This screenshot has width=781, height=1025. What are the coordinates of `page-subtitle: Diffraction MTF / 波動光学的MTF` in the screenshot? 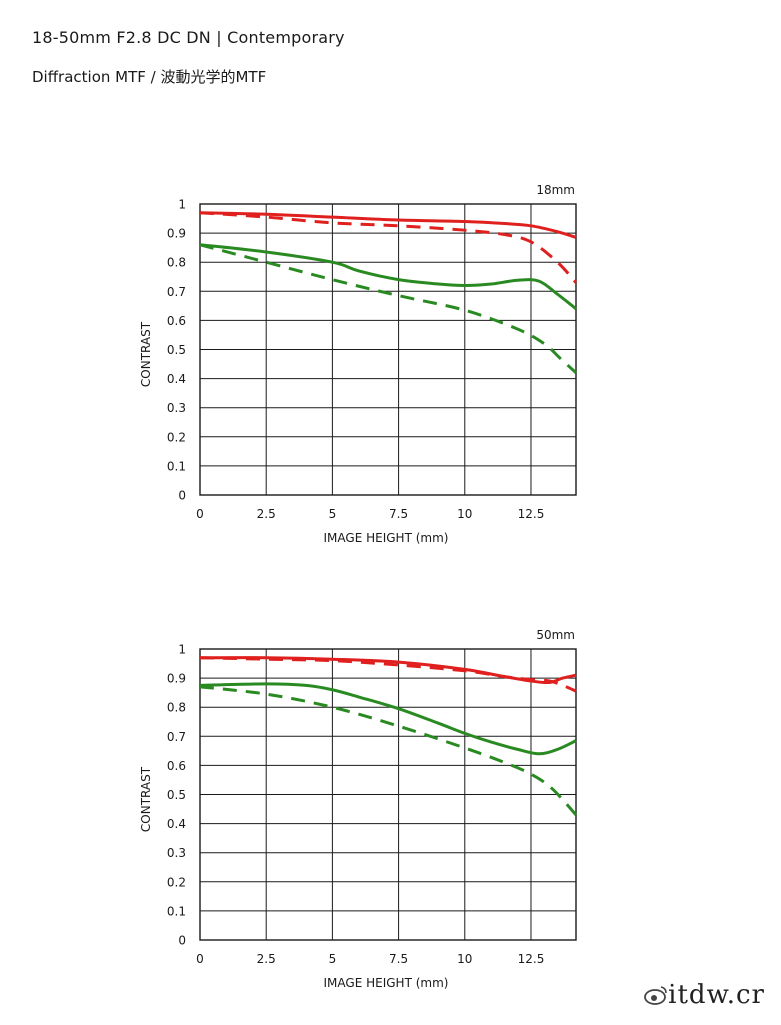 It's located at (149, 77).